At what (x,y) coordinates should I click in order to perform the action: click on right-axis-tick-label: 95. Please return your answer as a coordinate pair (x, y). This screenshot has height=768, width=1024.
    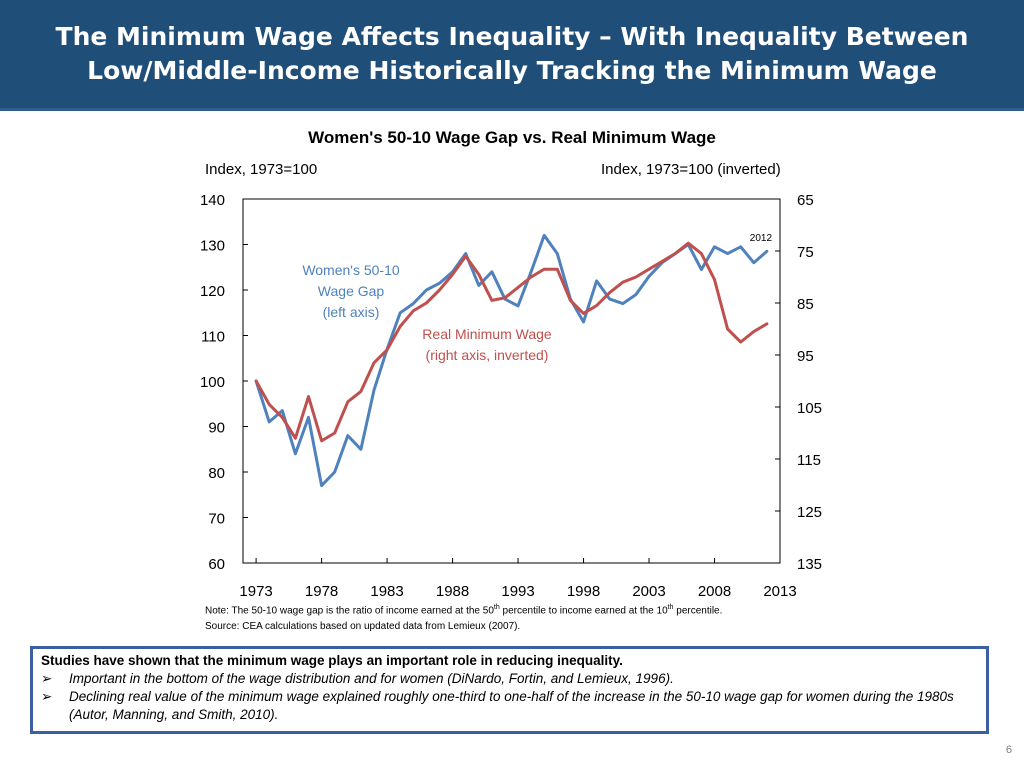
    Looking at the image, I should click on (805, 356).